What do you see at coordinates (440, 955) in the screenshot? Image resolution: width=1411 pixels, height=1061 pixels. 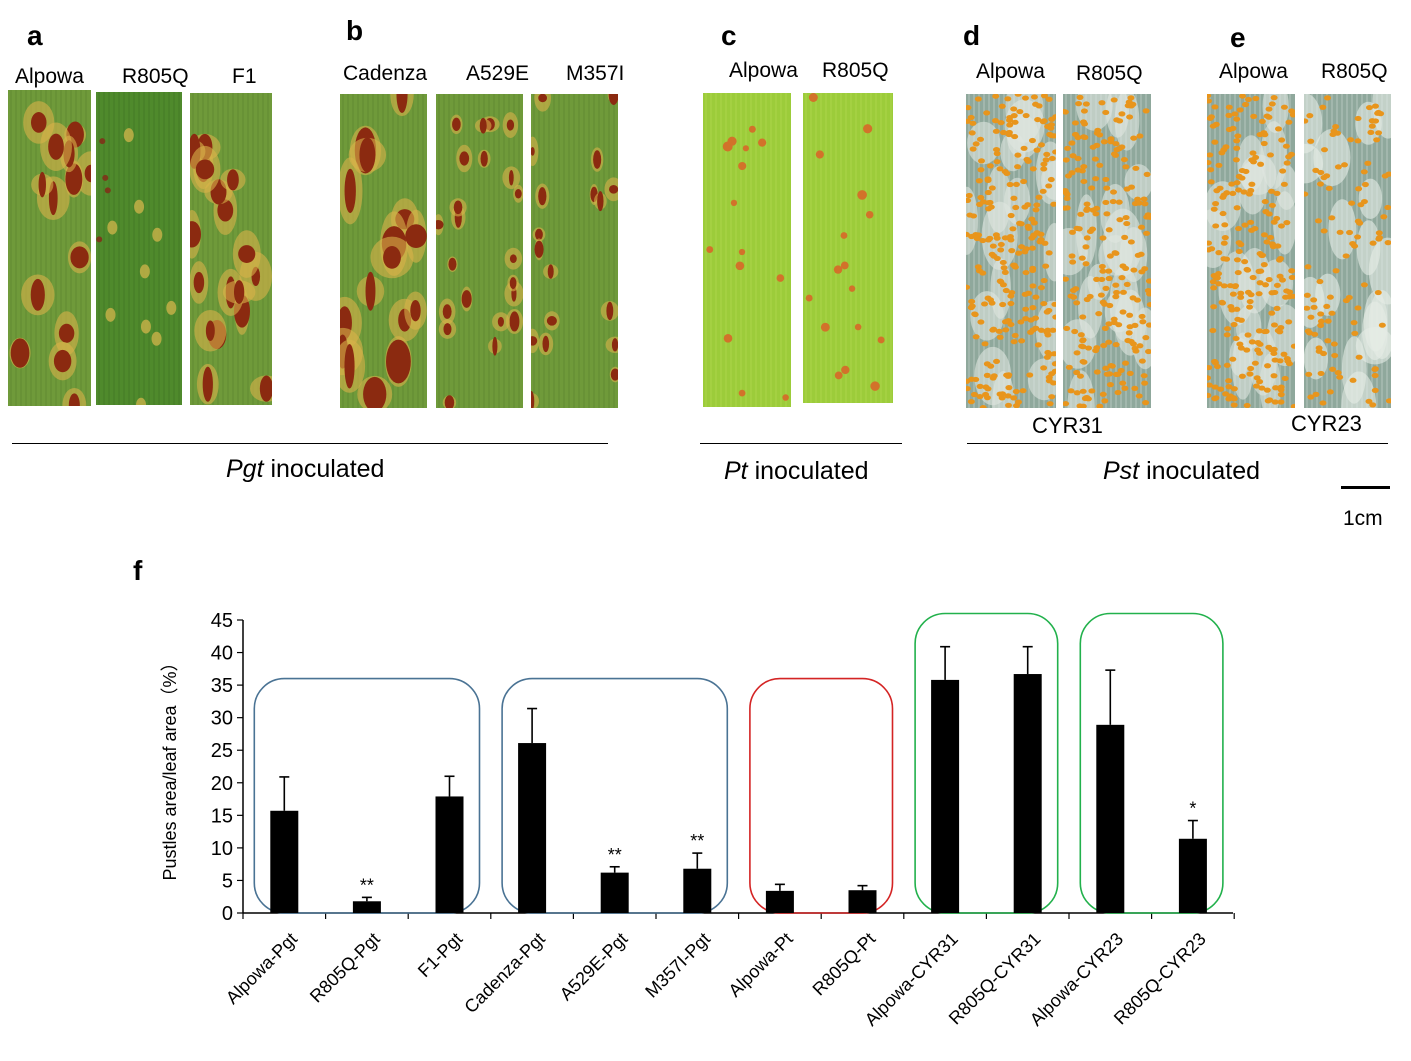 I see `category-label: F1-Pgt` at bounding box center [440, 955].